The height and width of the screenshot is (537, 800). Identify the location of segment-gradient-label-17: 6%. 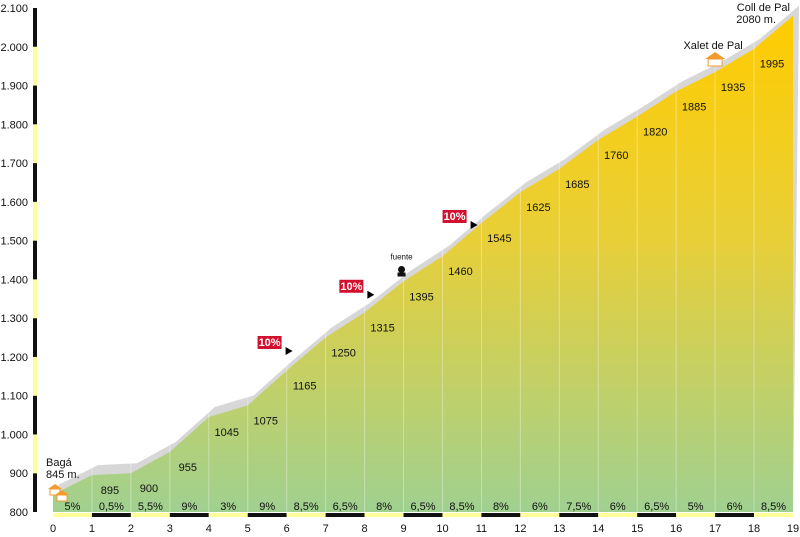
(735, 507).